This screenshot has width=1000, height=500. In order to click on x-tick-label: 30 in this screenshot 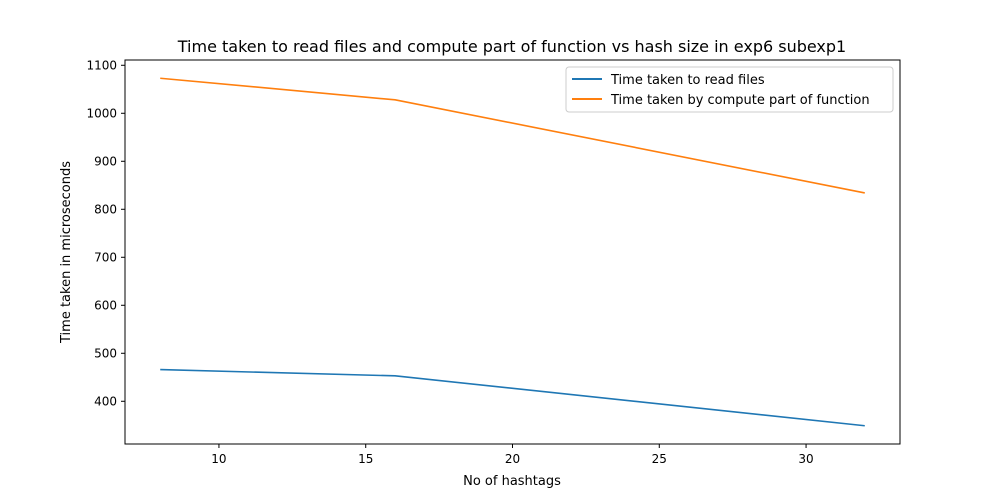, I will do `click(805, 459)`.